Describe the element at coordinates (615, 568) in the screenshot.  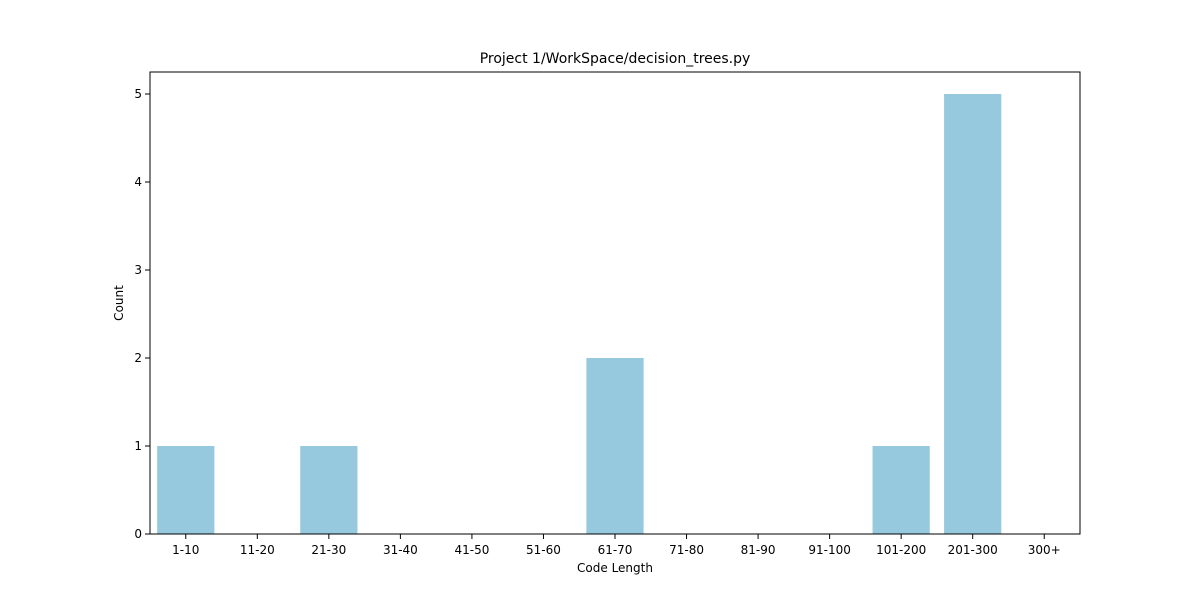
I see `x-axis-label: Code Length` at that location.